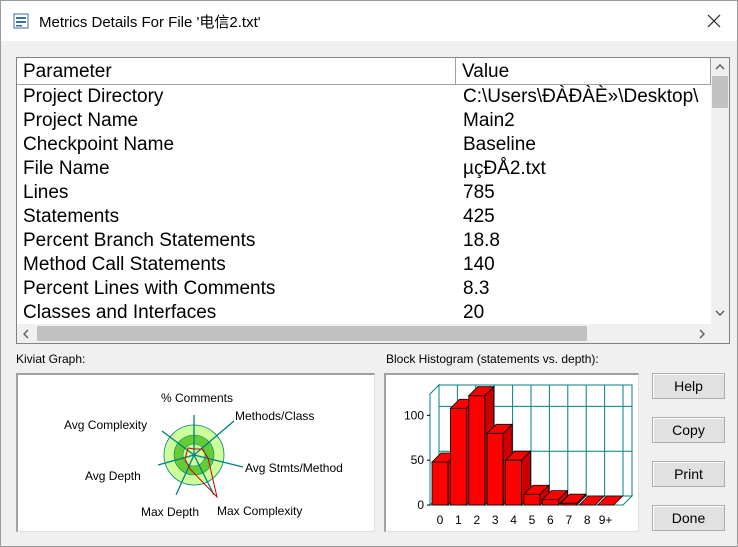  What do you see at coordinates (476, 288) in the screenshot?
I see `value-cell: 8.3` at bounding box center [476, 288].